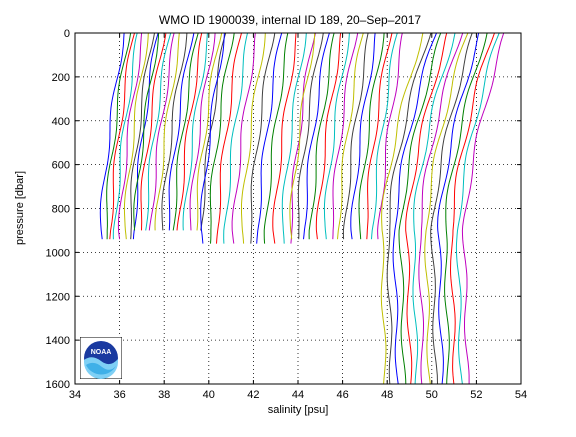  What do you see at coordinates (521, 395) in the screenshot?
I see `x-tick-label: 54` at bounding box center [521, 395].